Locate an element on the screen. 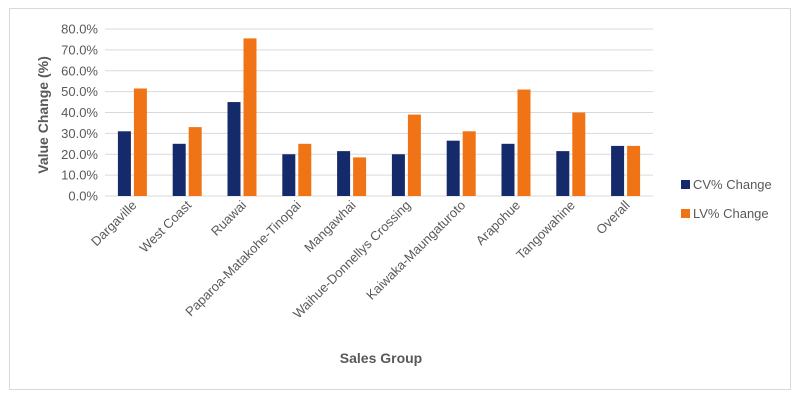 This screenshot has height=405, width=800. y-tick-label: 70.0% is located at coordinates (79, 49).